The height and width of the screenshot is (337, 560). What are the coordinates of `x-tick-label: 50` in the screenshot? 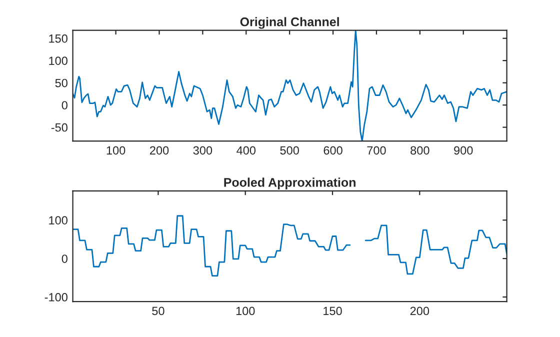 It's located at (158, 311).